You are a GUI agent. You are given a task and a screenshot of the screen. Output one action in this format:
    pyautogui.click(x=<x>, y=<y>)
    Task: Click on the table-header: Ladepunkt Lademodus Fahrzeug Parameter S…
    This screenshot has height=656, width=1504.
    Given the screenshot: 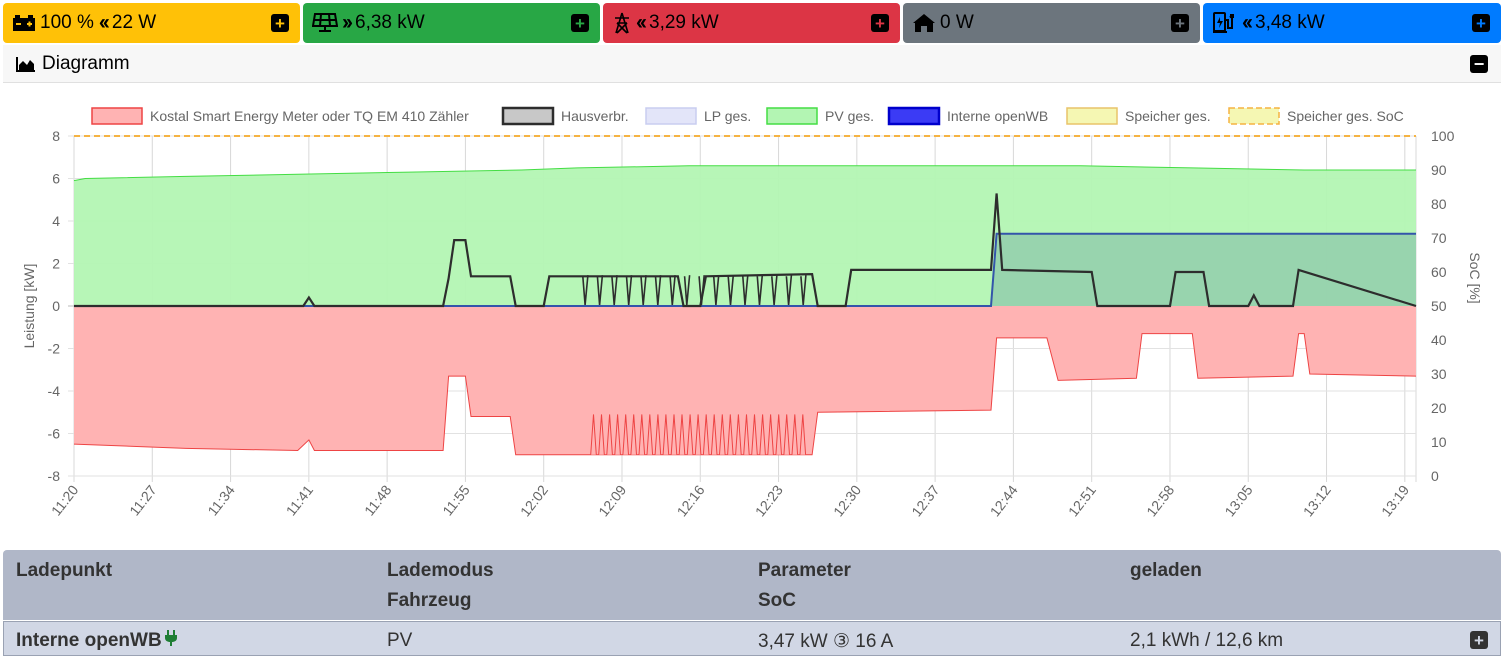 What is the action you would take?
    pyautogui.click(x=752, y=585)
    